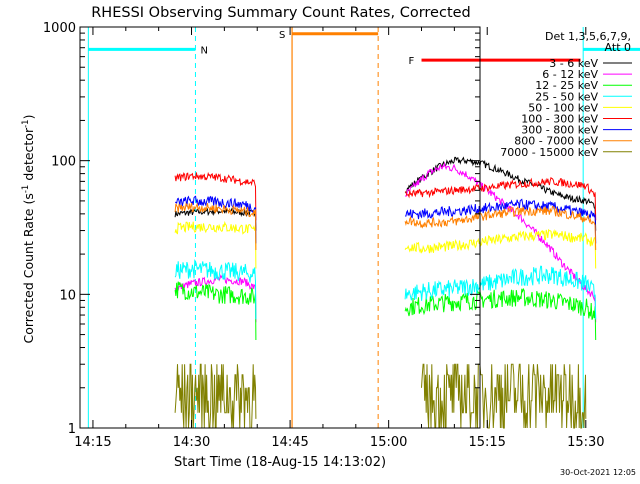  I want to click on flare-flag-letter: F, so click(412, 61).